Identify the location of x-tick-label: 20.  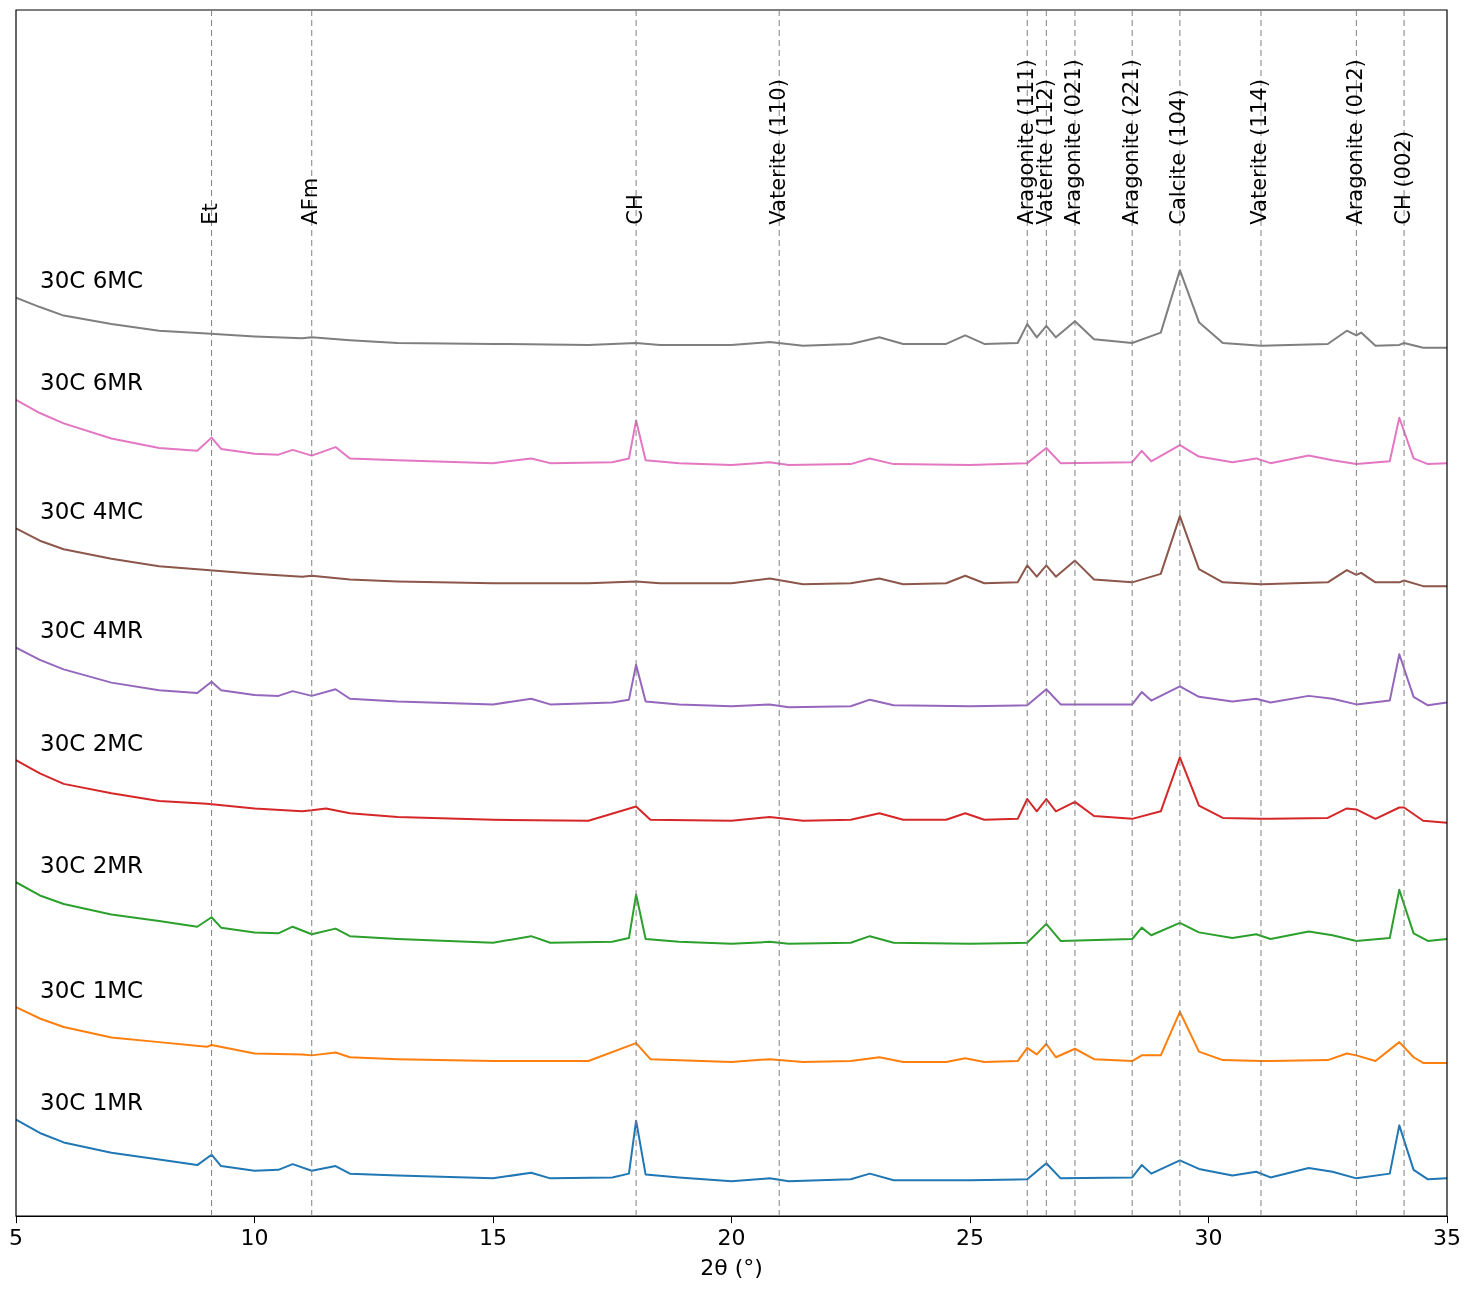
(731, 1238).